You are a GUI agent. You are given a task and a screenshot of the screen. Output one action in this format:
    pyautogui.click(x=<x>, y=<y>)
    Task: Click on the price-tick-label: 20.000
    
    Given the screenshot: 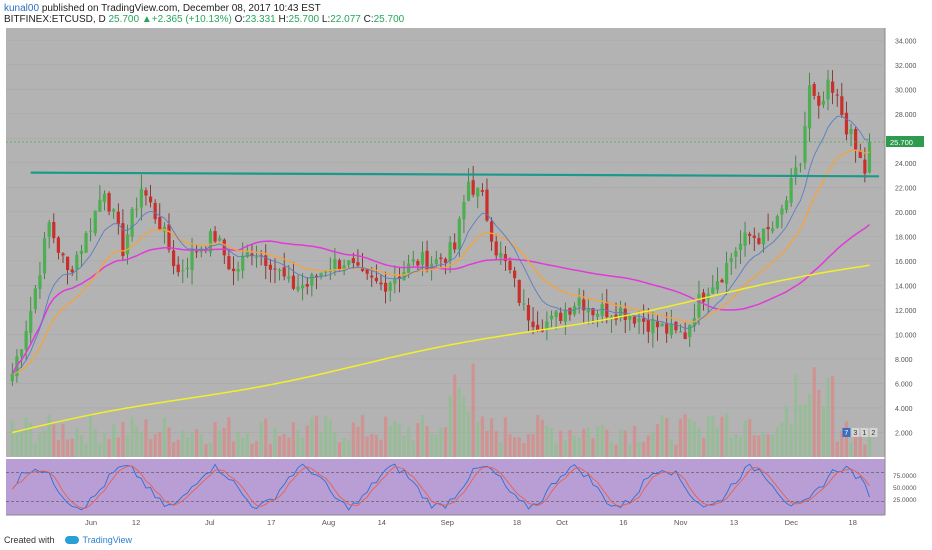 What is the action you would take?
    pyautogui.click(x=906, y=213)
    